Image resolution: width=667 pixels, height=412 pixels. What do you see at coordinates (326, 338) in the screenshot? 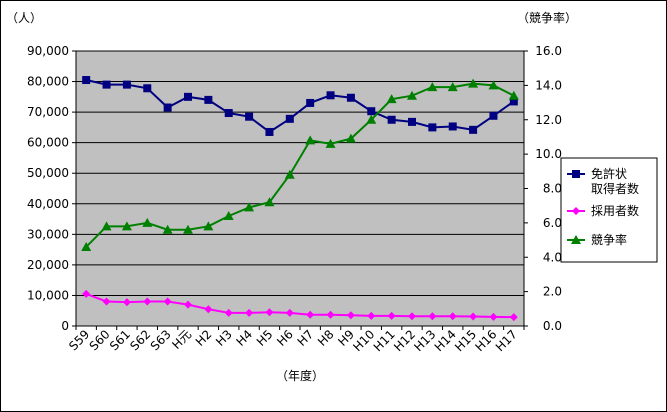
I see `x-tick-label: H8` at bounding box center [326, 338].